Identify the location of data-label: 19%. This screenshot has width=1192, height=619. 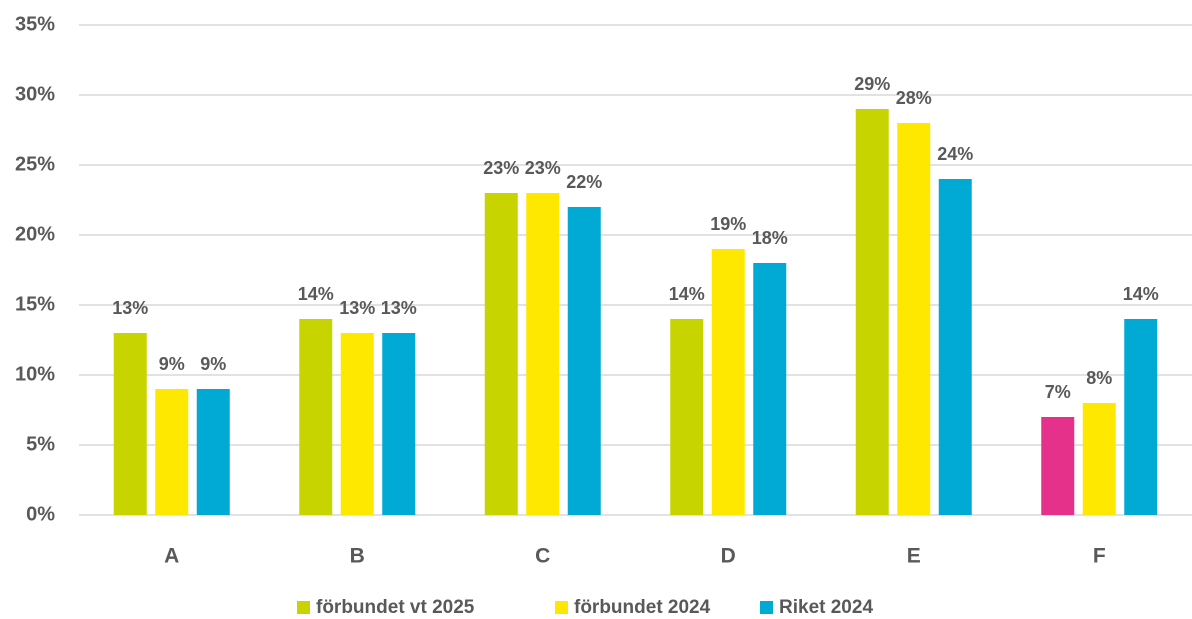
(728, 224).